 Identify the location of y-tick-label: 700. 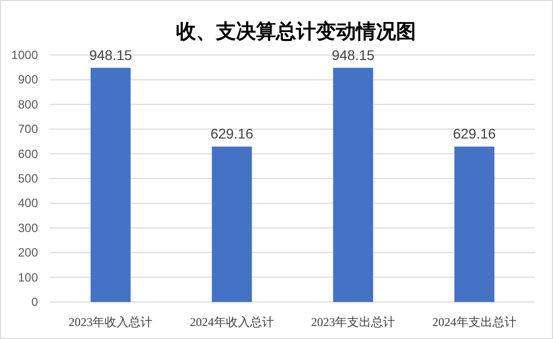
(28, 129).